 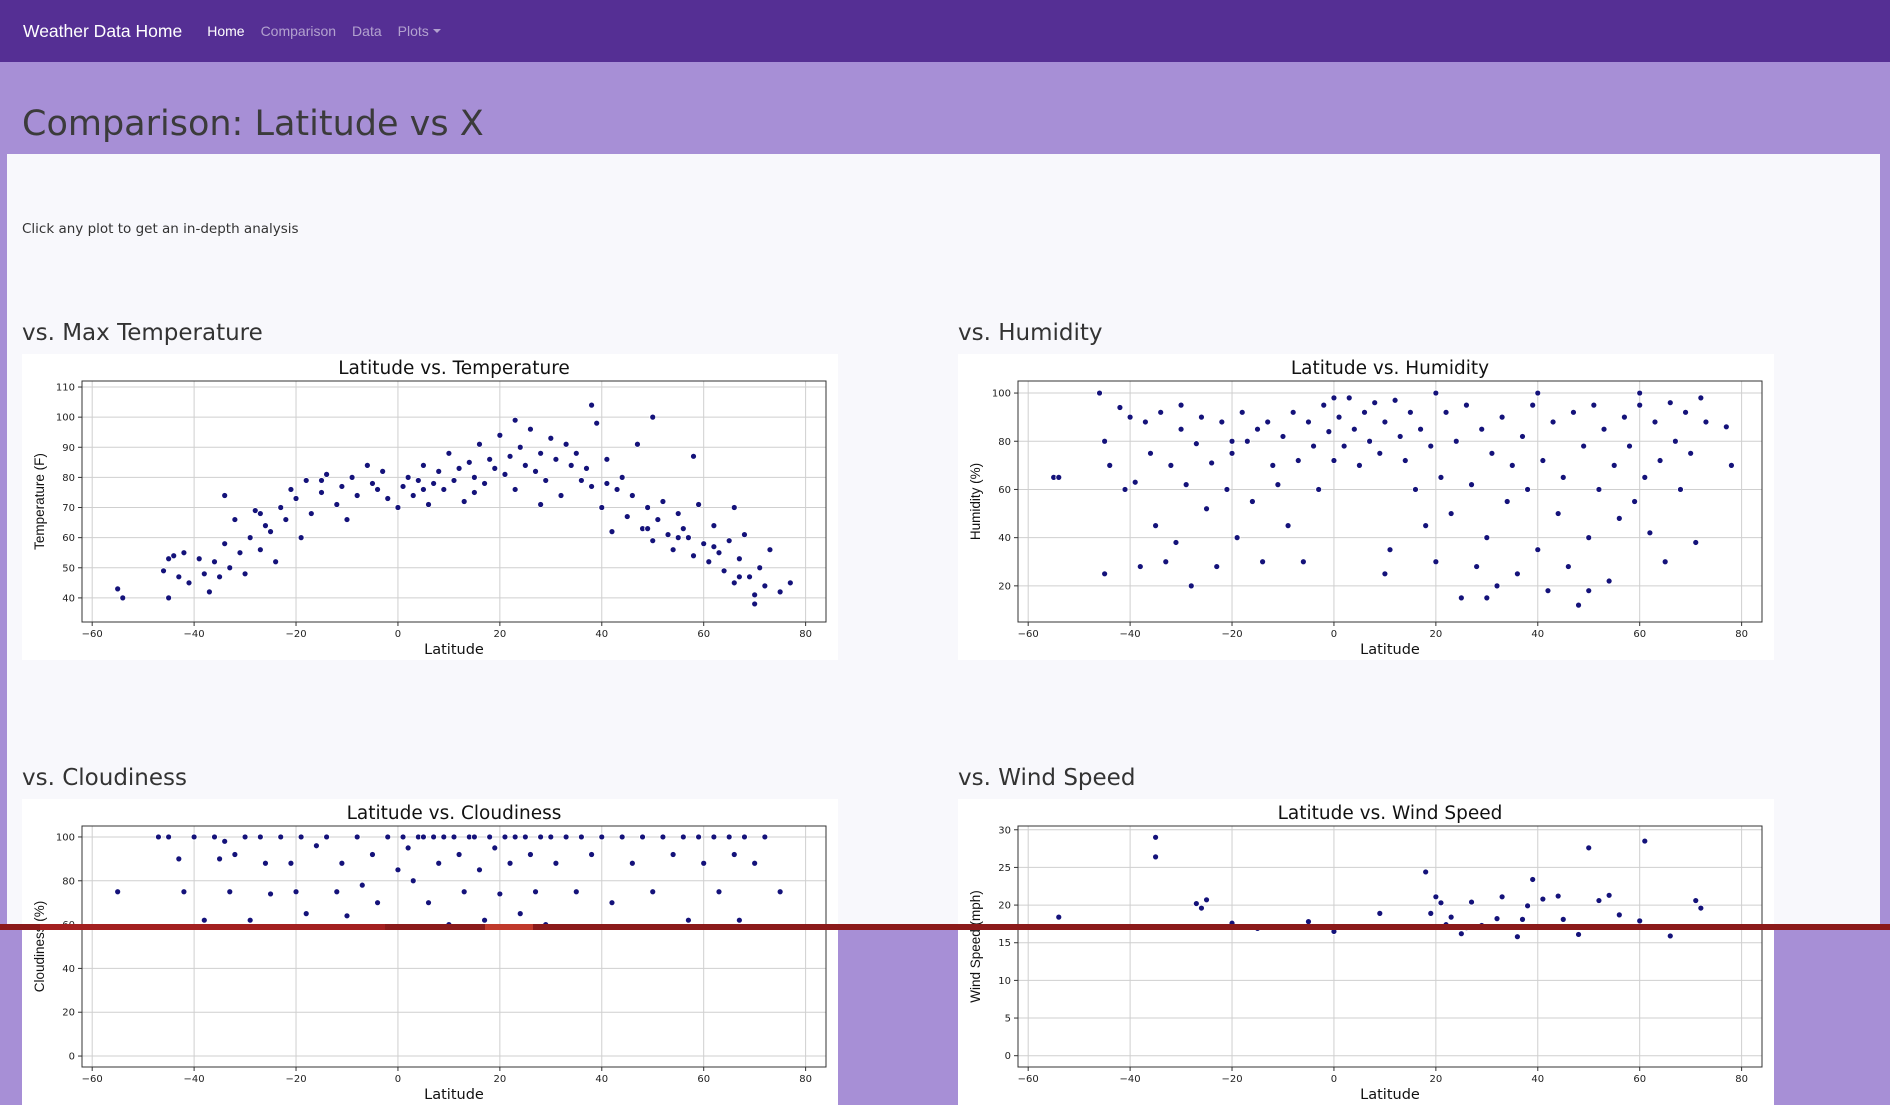 What do you see at coordinates (499, 1079) in the screenshot?
I see `x-tick-label: 20` at bounding box center [499, 1079].